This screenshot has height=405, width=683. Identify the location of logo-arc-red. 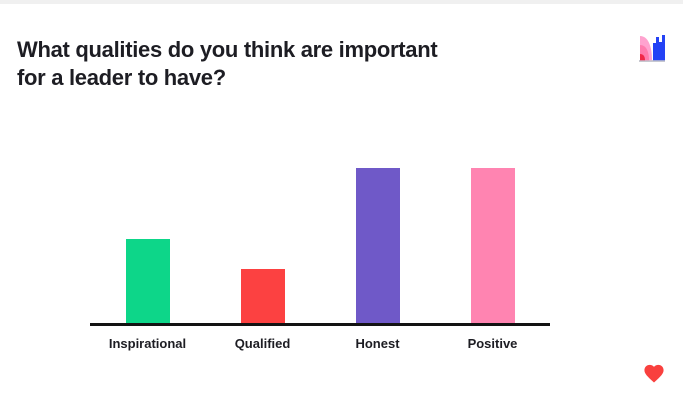
(642, 57).